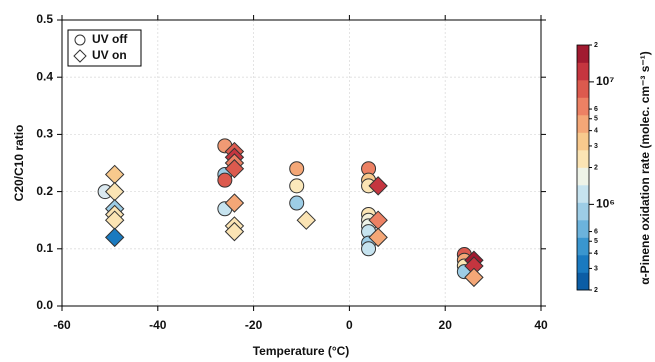  I want to click on y-tick-label: 0.1, so click(44, 248).